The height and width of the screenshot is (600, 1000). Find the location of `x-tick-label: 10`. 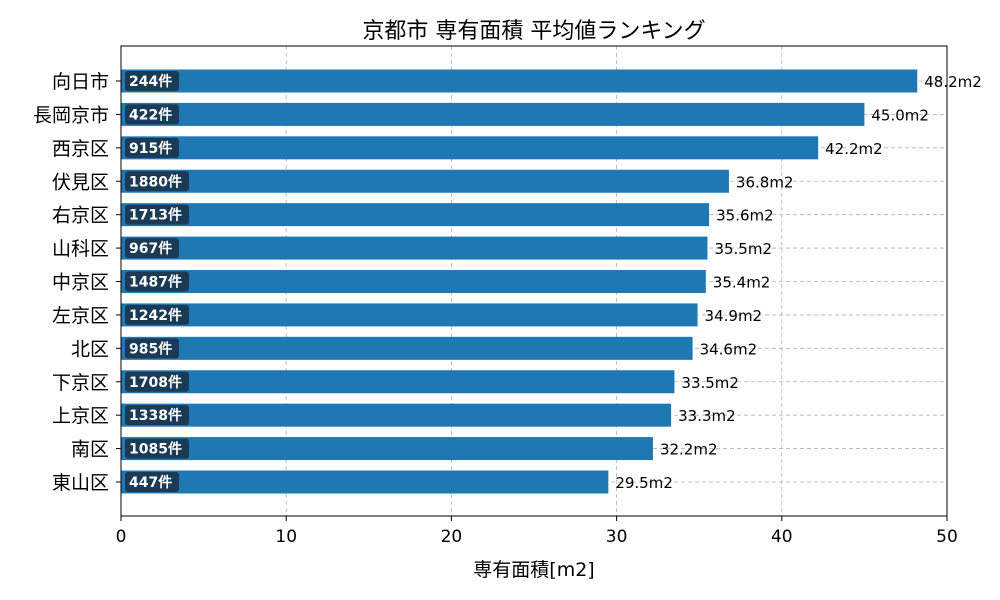

x-tick-label: 10 is located at coordinates (286, 537).